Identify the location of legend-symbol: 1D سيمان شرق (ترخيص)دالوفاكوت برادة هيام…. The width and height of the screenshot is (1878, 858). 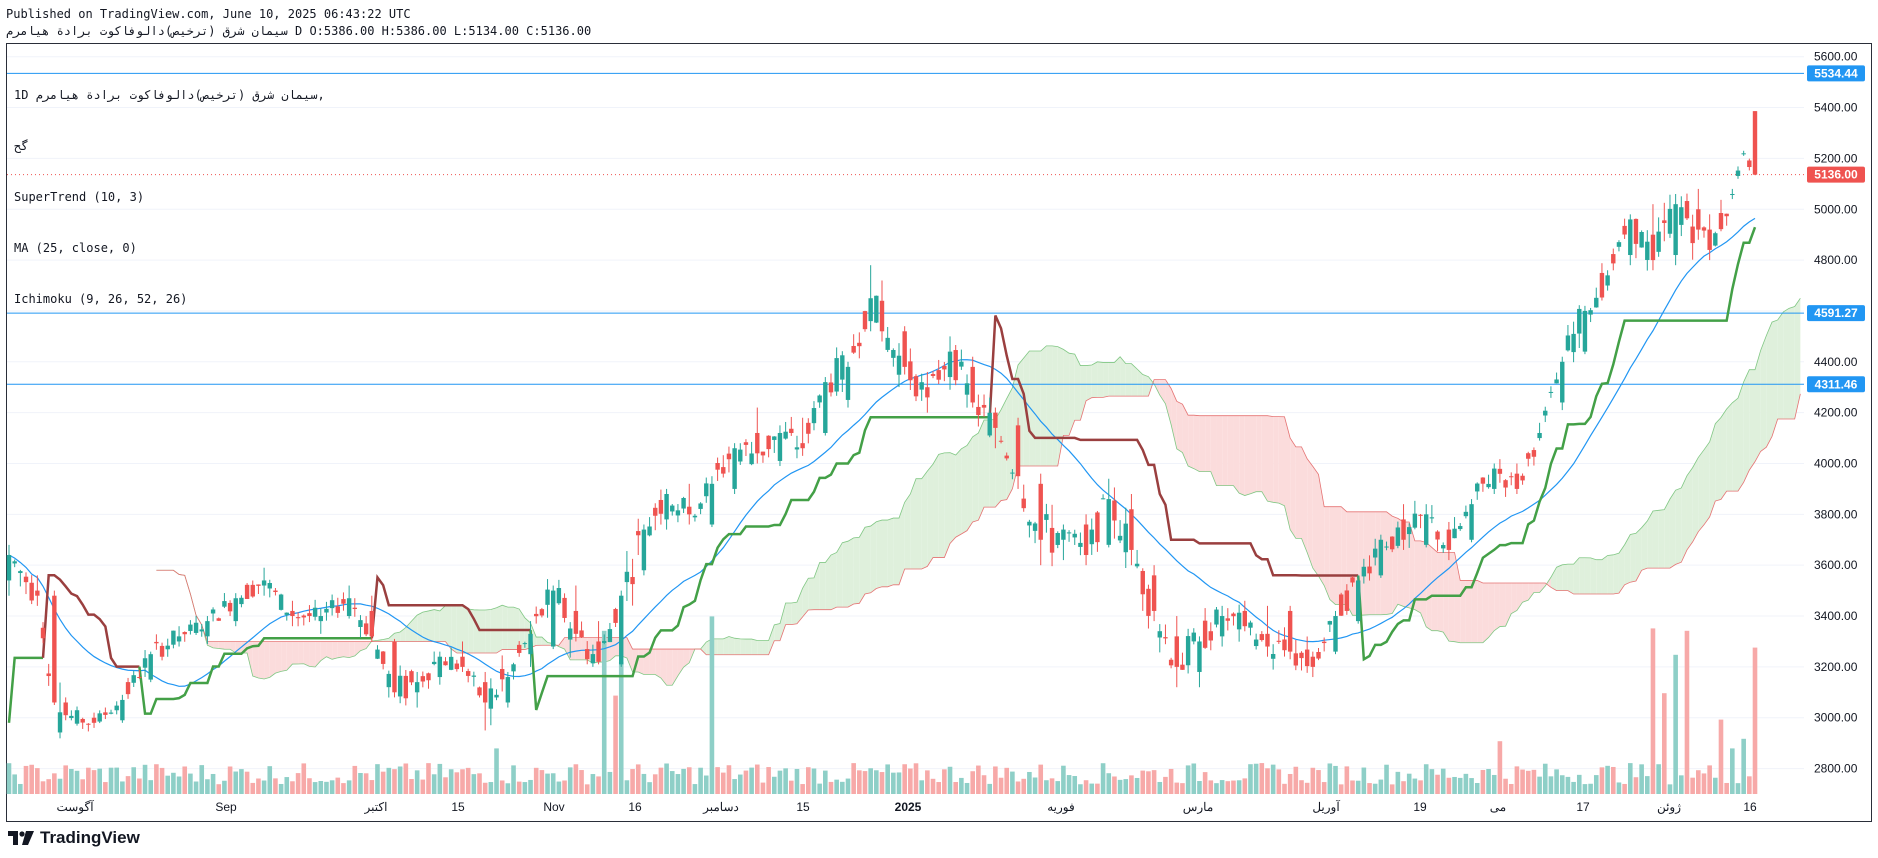
(169, 95).